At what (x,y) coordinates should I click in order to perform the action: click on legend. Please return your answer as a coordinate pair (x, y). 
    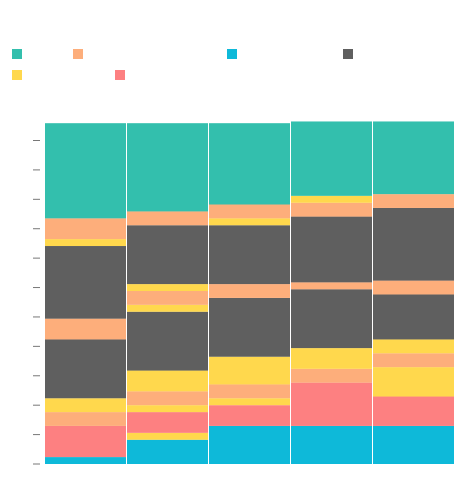
    Looking at the image, I should click on (182, 64).